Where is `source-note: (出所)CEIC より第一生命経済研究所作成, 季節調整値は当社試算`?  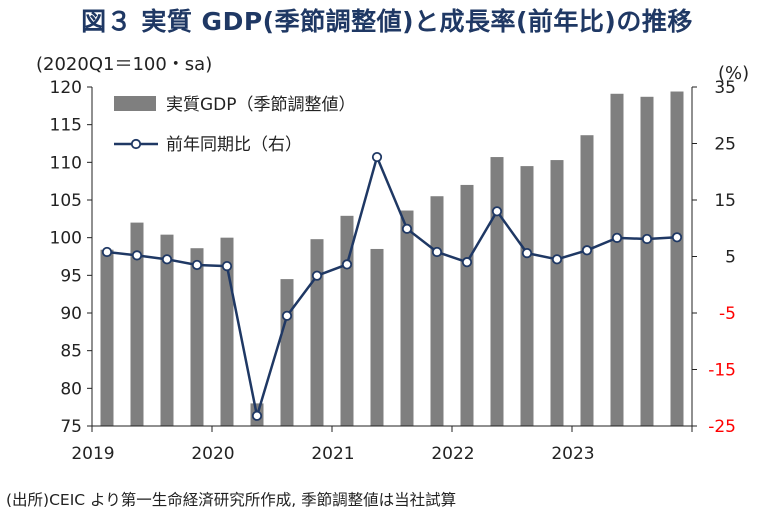 source-note: (出所)CEIC より第一生命経済研究所作成, 季節調整値は当社試算 is located at coordinates (231, 500).